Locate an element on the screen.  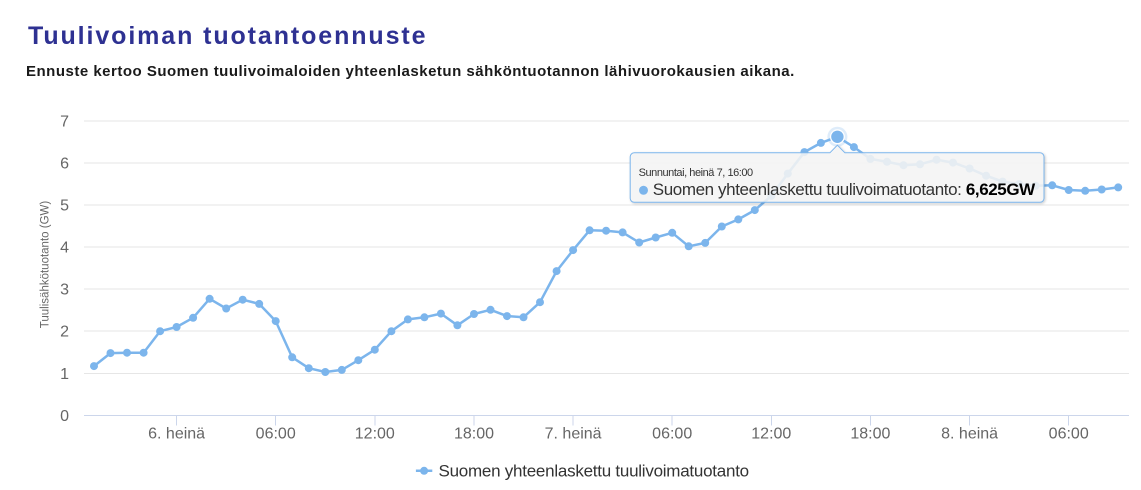
svg-text: 6 is located at coordinates (64, 164).